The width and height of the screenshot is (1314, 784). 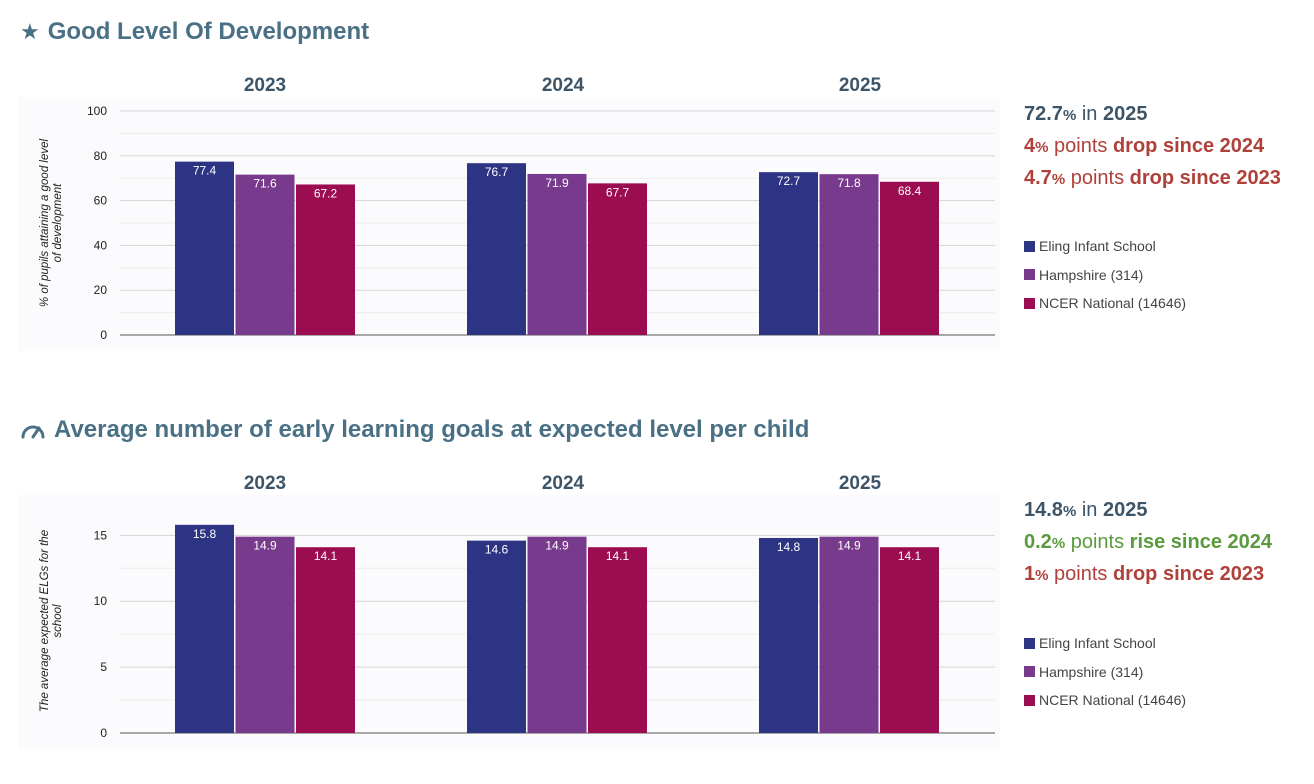 What do you see at coordinates (101, 535) in the screenshot?
I see `y-tick-label: 15` at bounding box center [101, 535].